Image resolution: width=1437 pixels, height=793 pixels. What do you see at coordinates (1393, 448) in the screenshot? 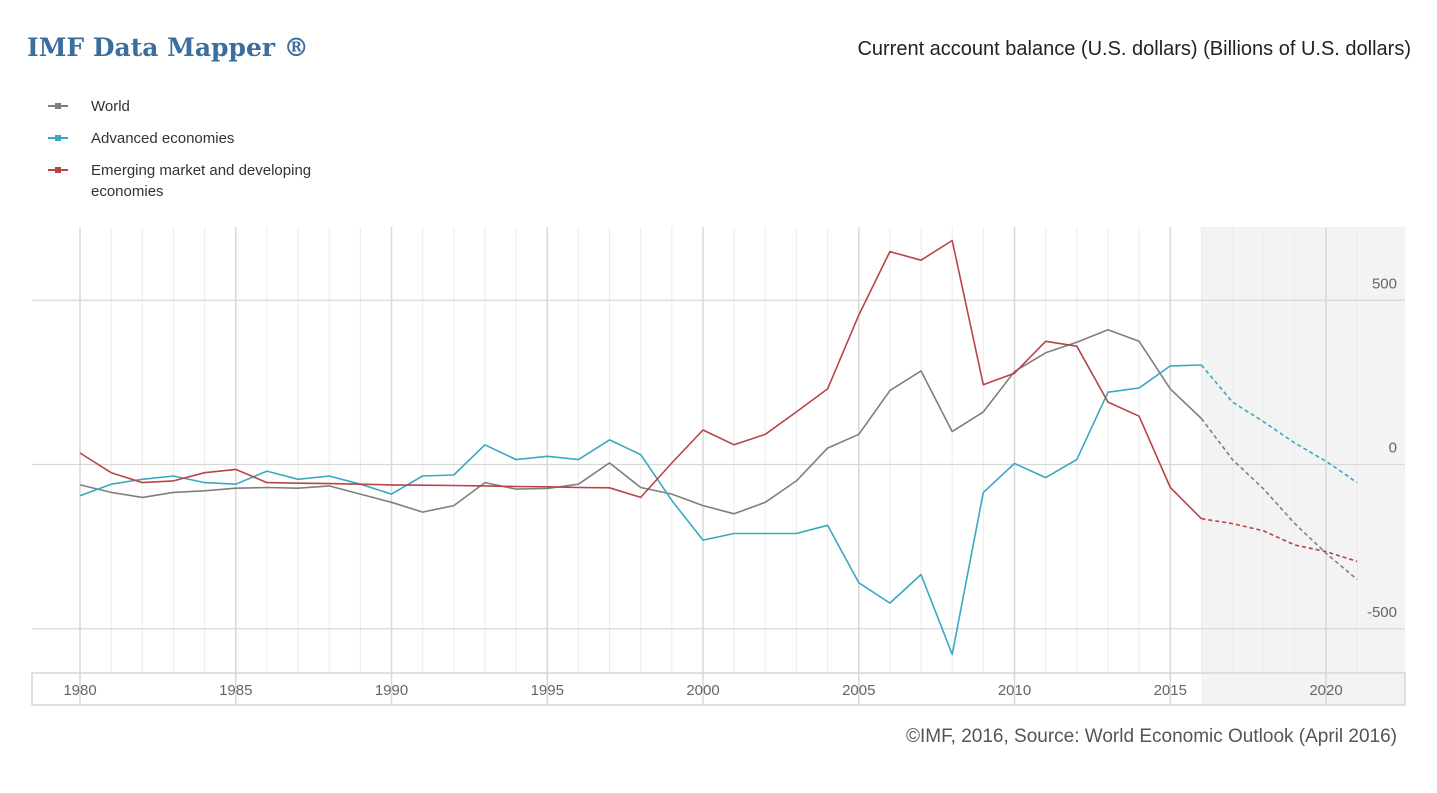
I see `y-tick-label: 0` at bounding box center [1393, 448].